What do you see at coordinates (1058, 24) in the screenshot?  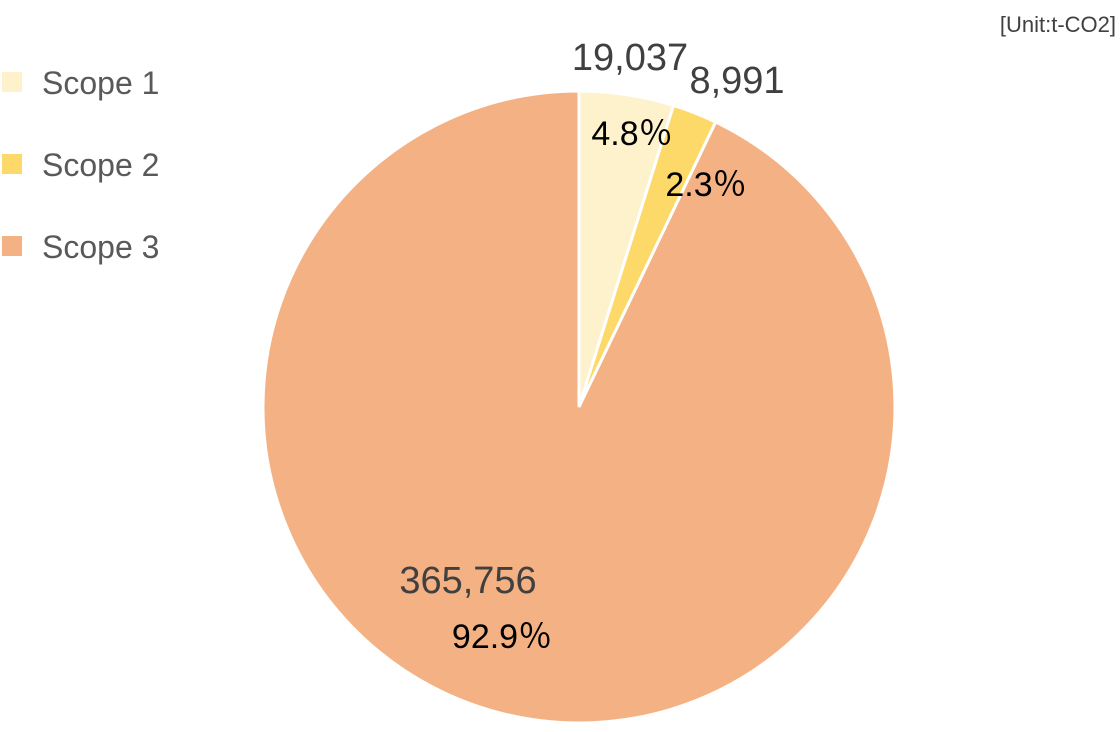 I see `unit-label: [Unit:t-CO2]` at bounding box center [1058, 24].